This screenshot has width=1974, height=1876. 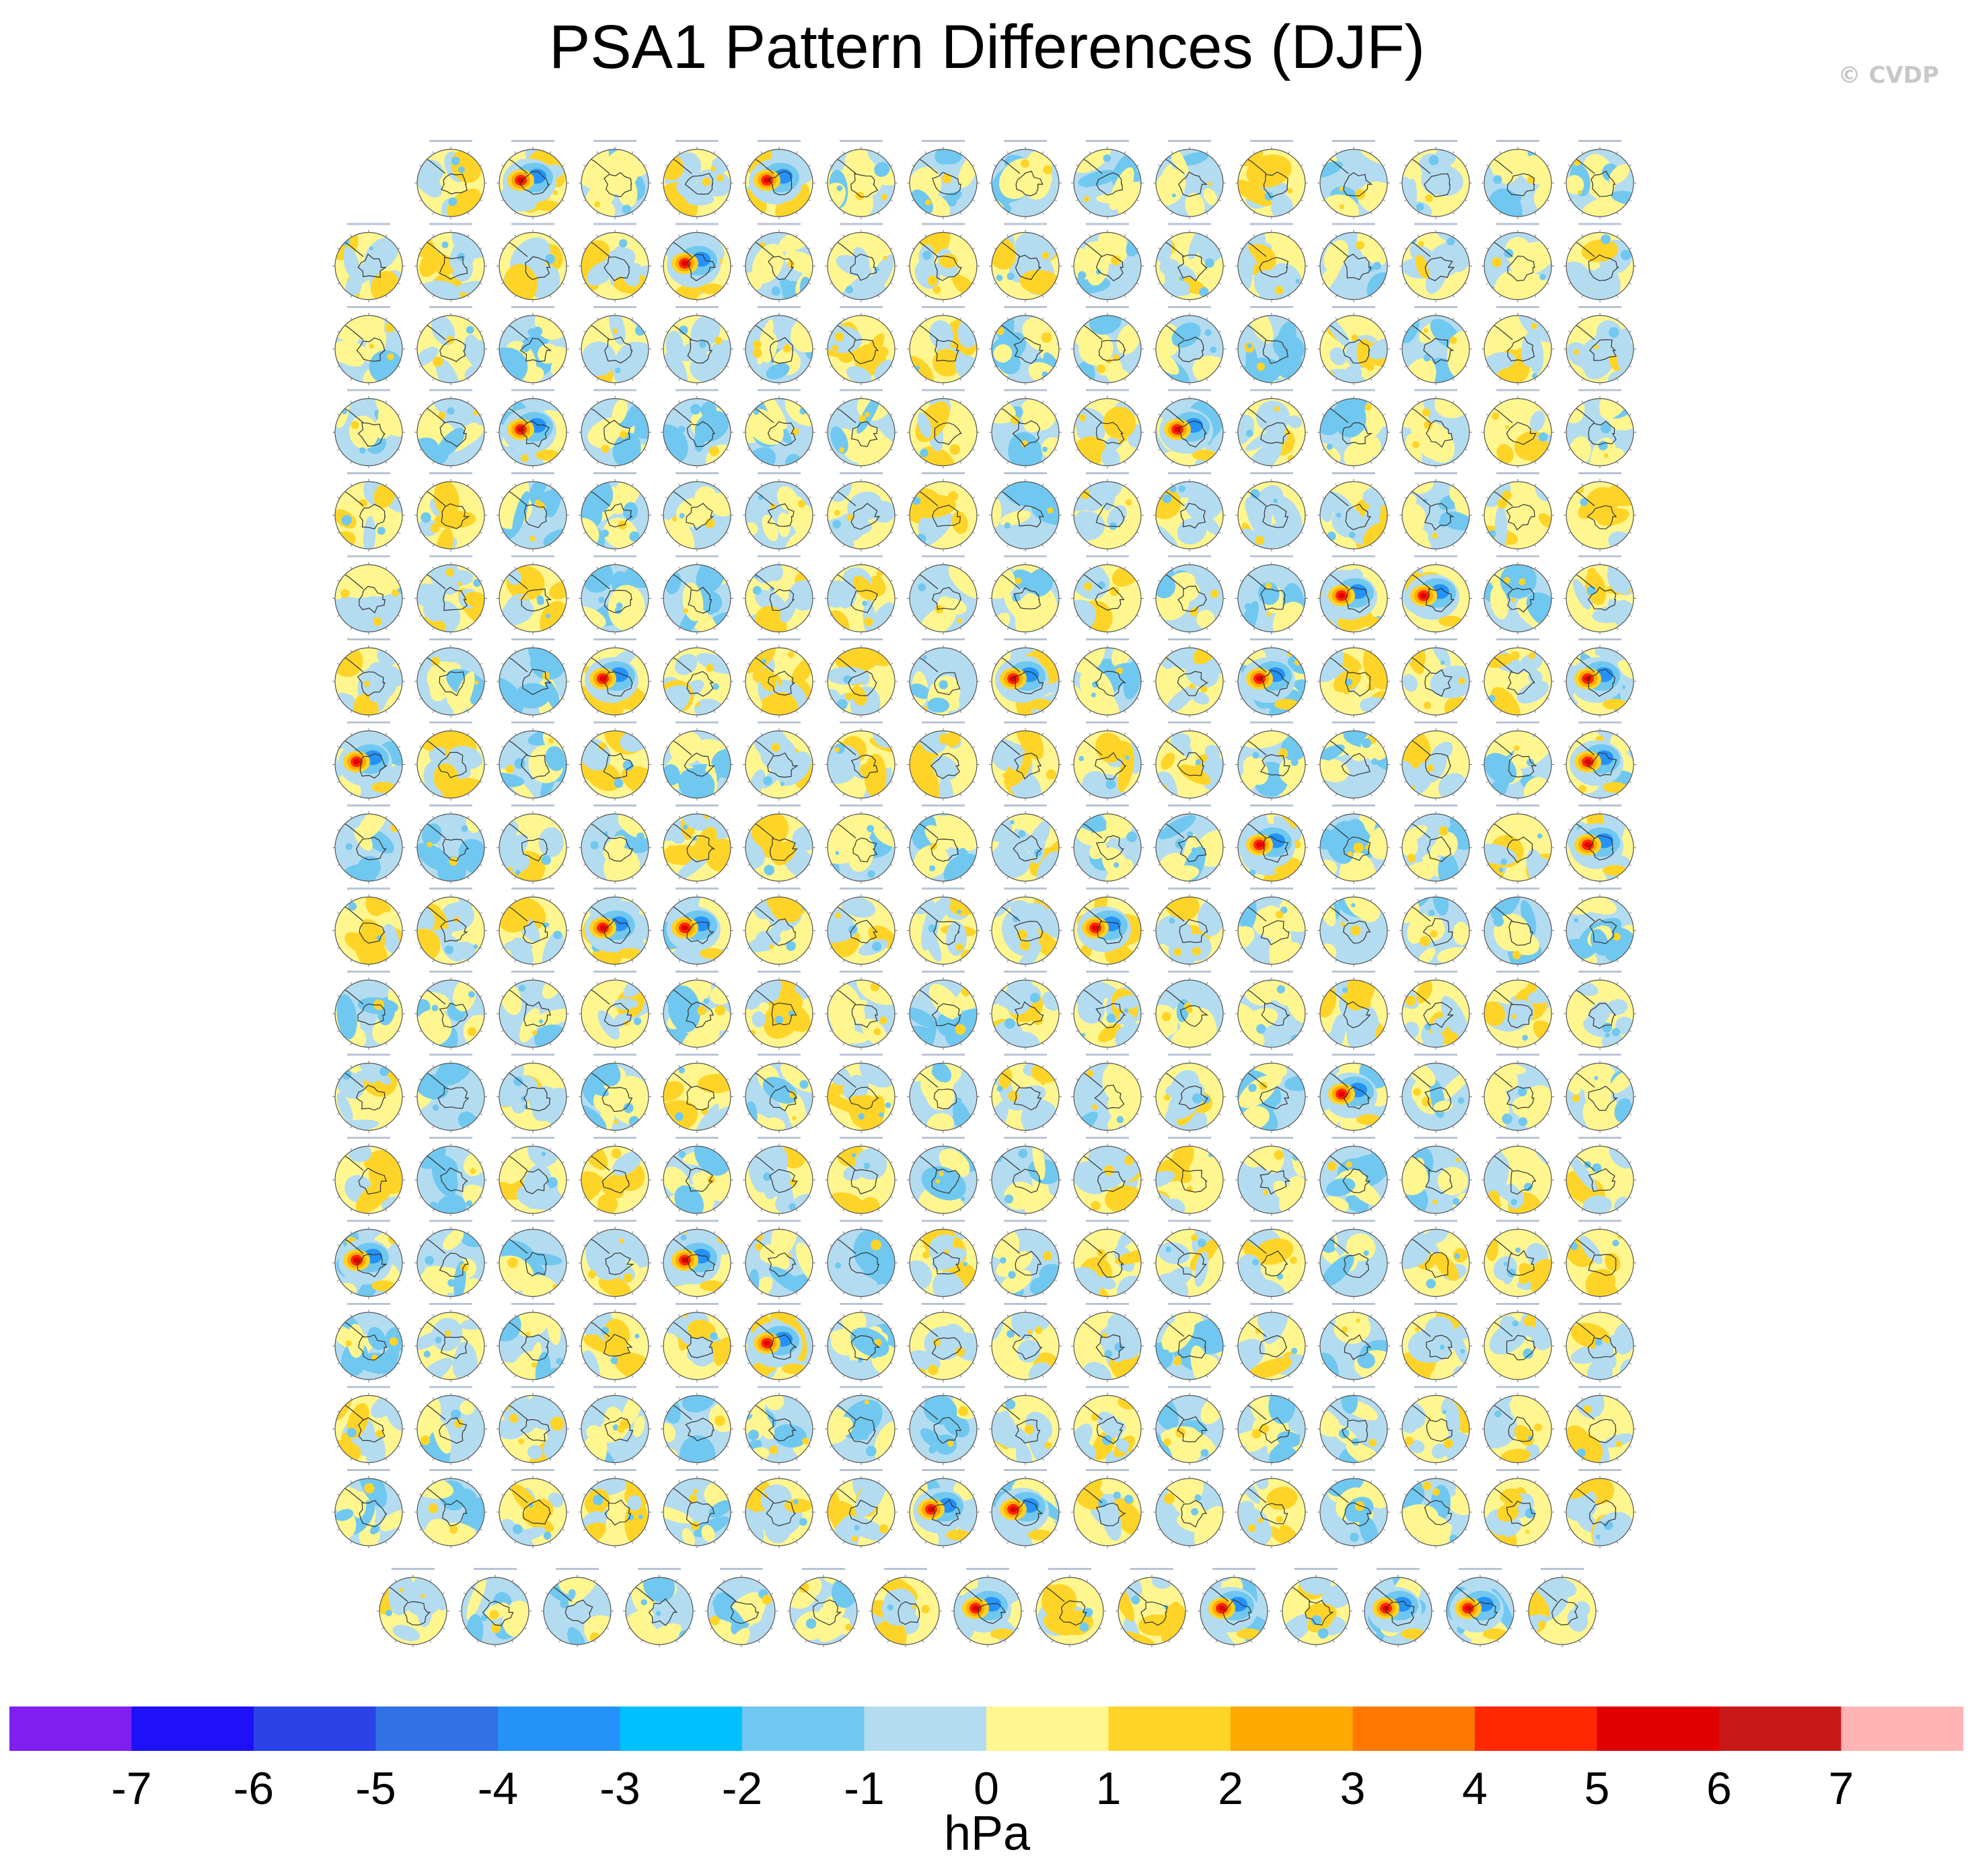 I want to click on colorbar-units-label: hPa, so click(x=987, y=1834).